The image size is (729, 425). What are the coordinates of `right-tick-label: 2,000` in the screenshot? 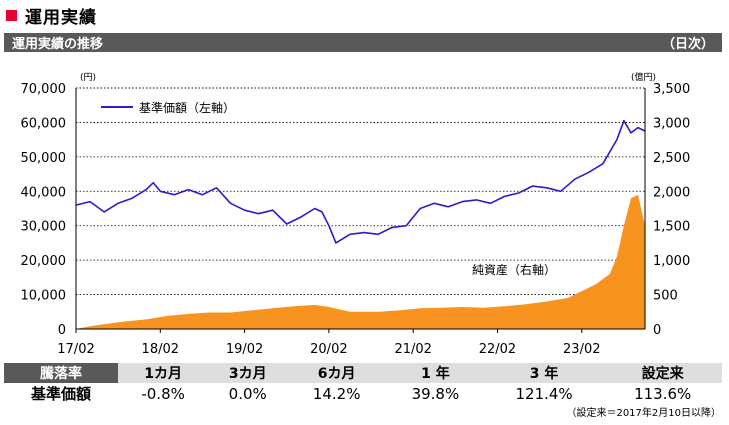 It's located at (671, 192).